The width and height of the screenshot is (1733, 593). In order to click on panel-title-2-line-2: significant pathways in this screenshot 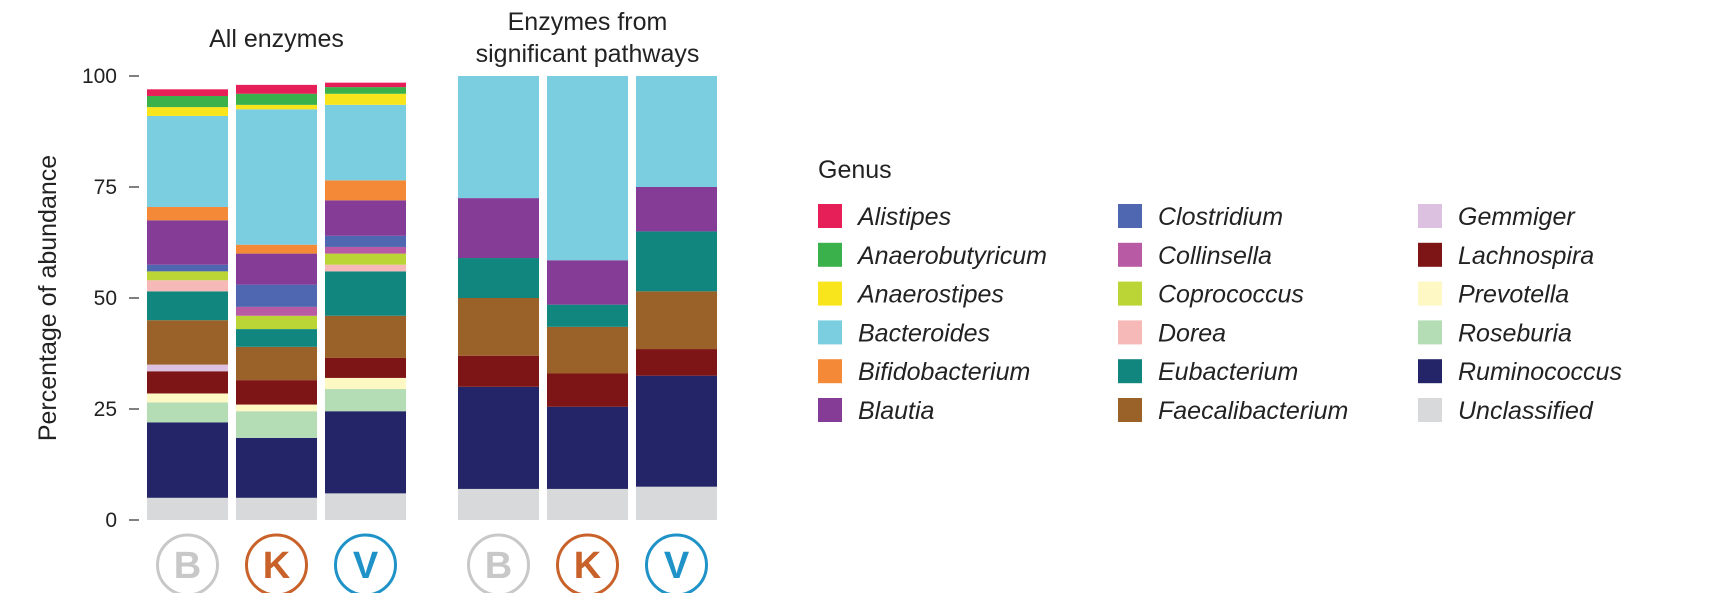, I will do `click(588, 54)`.